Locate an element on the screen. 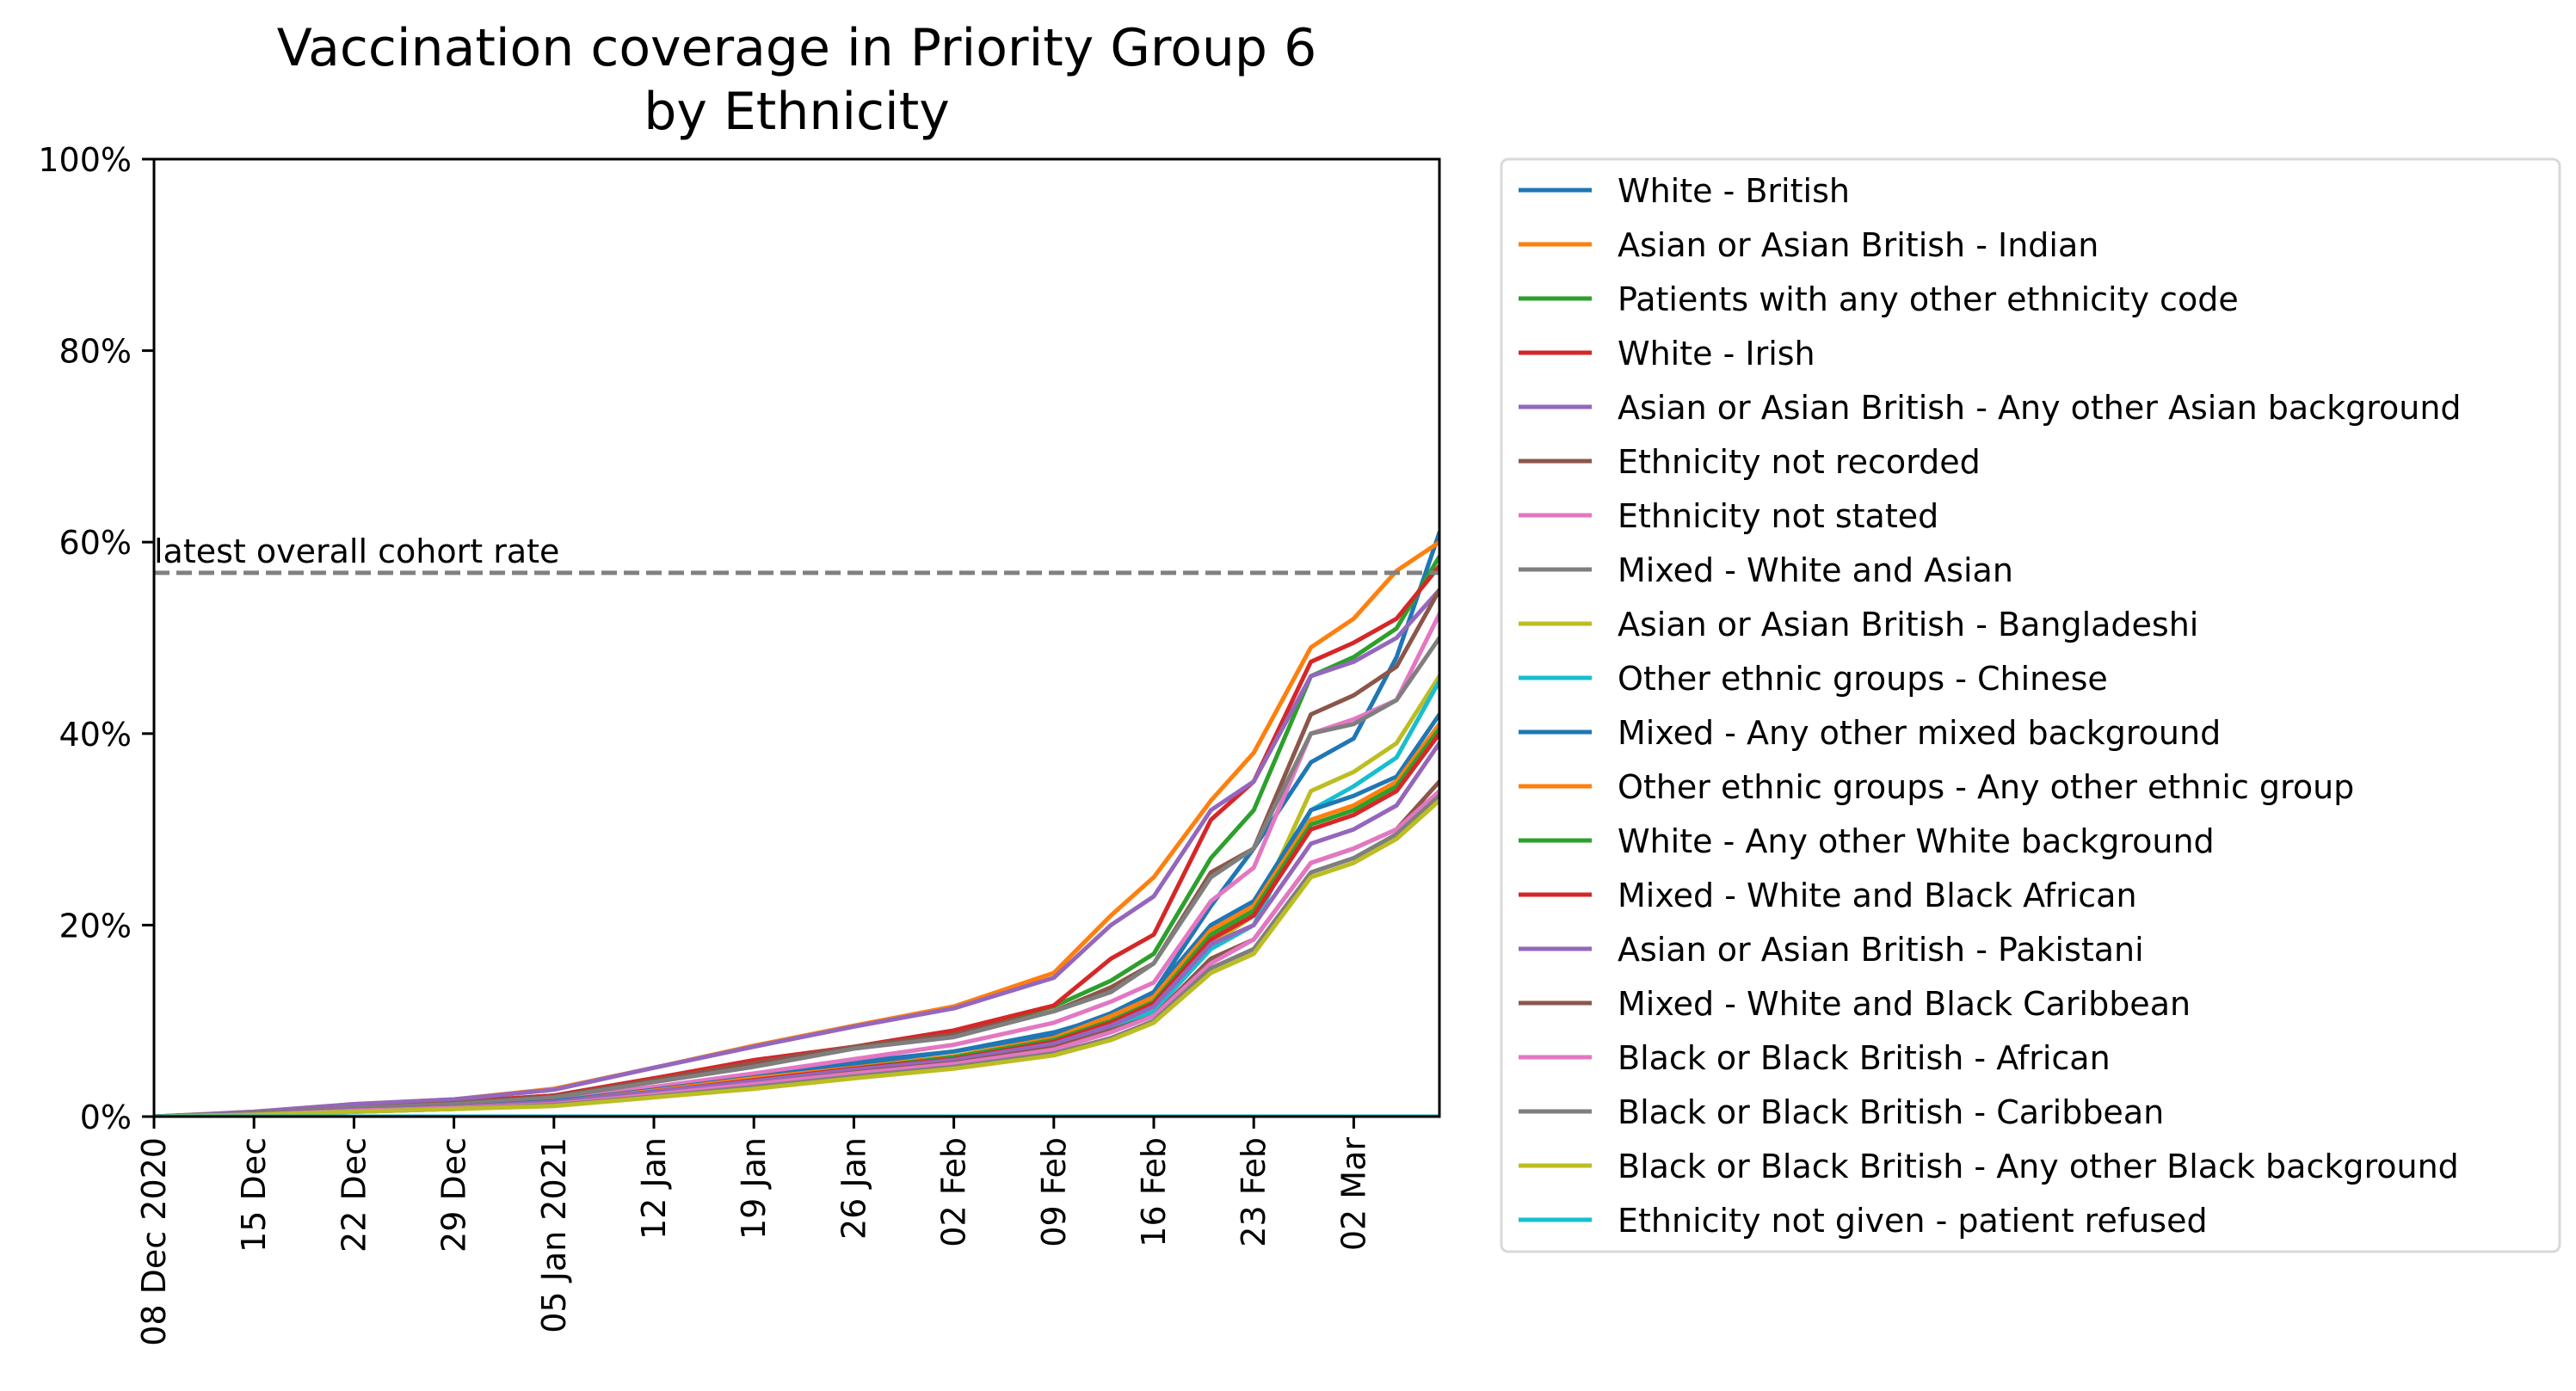 This screenshot has height=1391, width=2576. legend-label: Patients with any other ethnicity code is located at coordinates (1929, 299).